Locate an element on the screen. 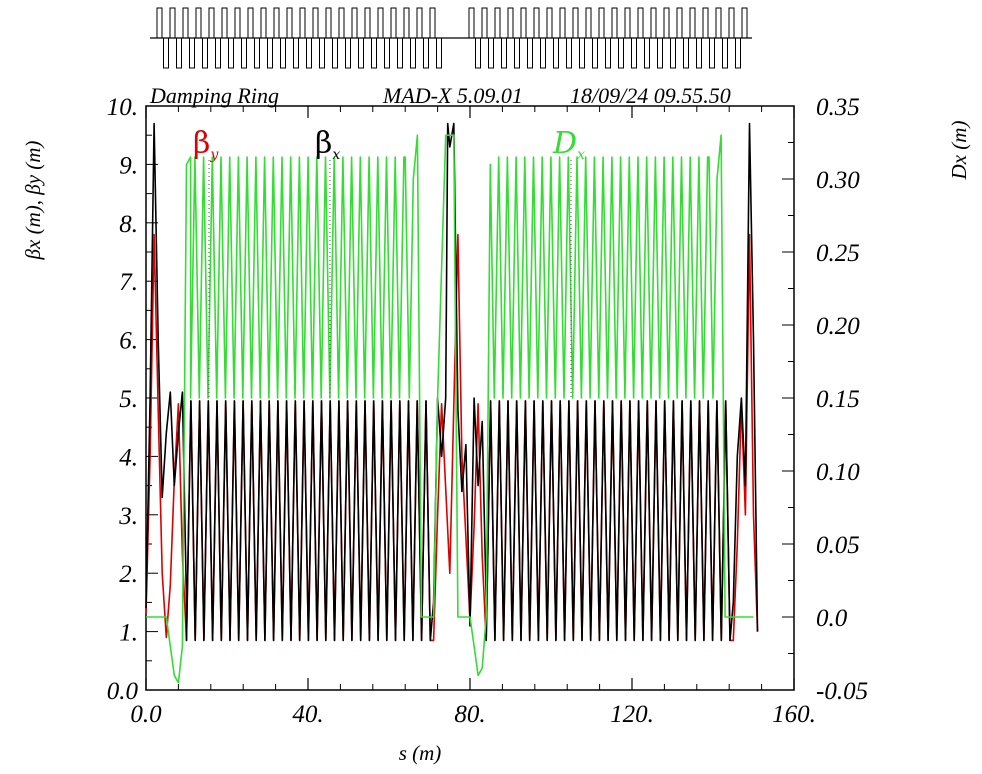 Image resolution: width=982 pixels, height=774 pixels. y-left-tick-label: 6. is located at coordinates (128, 341).